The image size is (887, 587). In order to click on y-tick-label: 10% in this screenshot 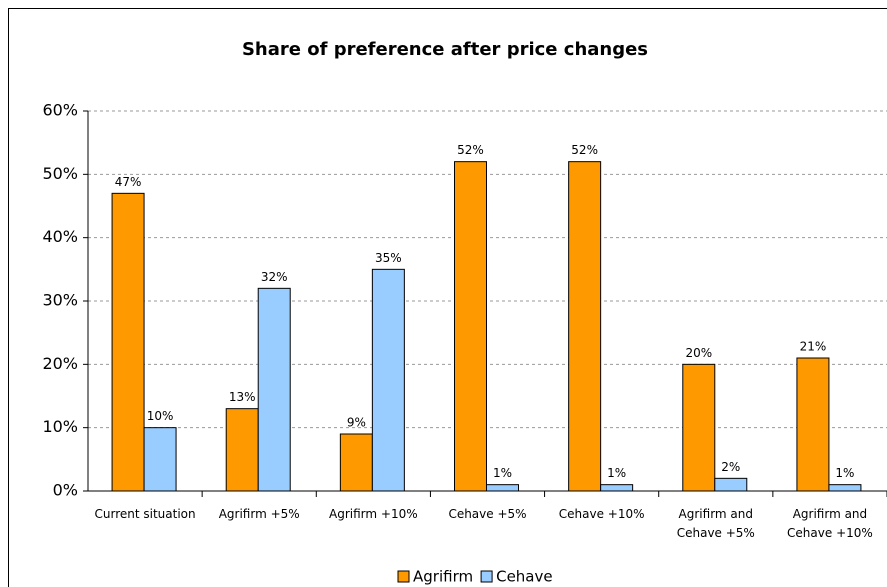, I will do `click(60, 426)`.